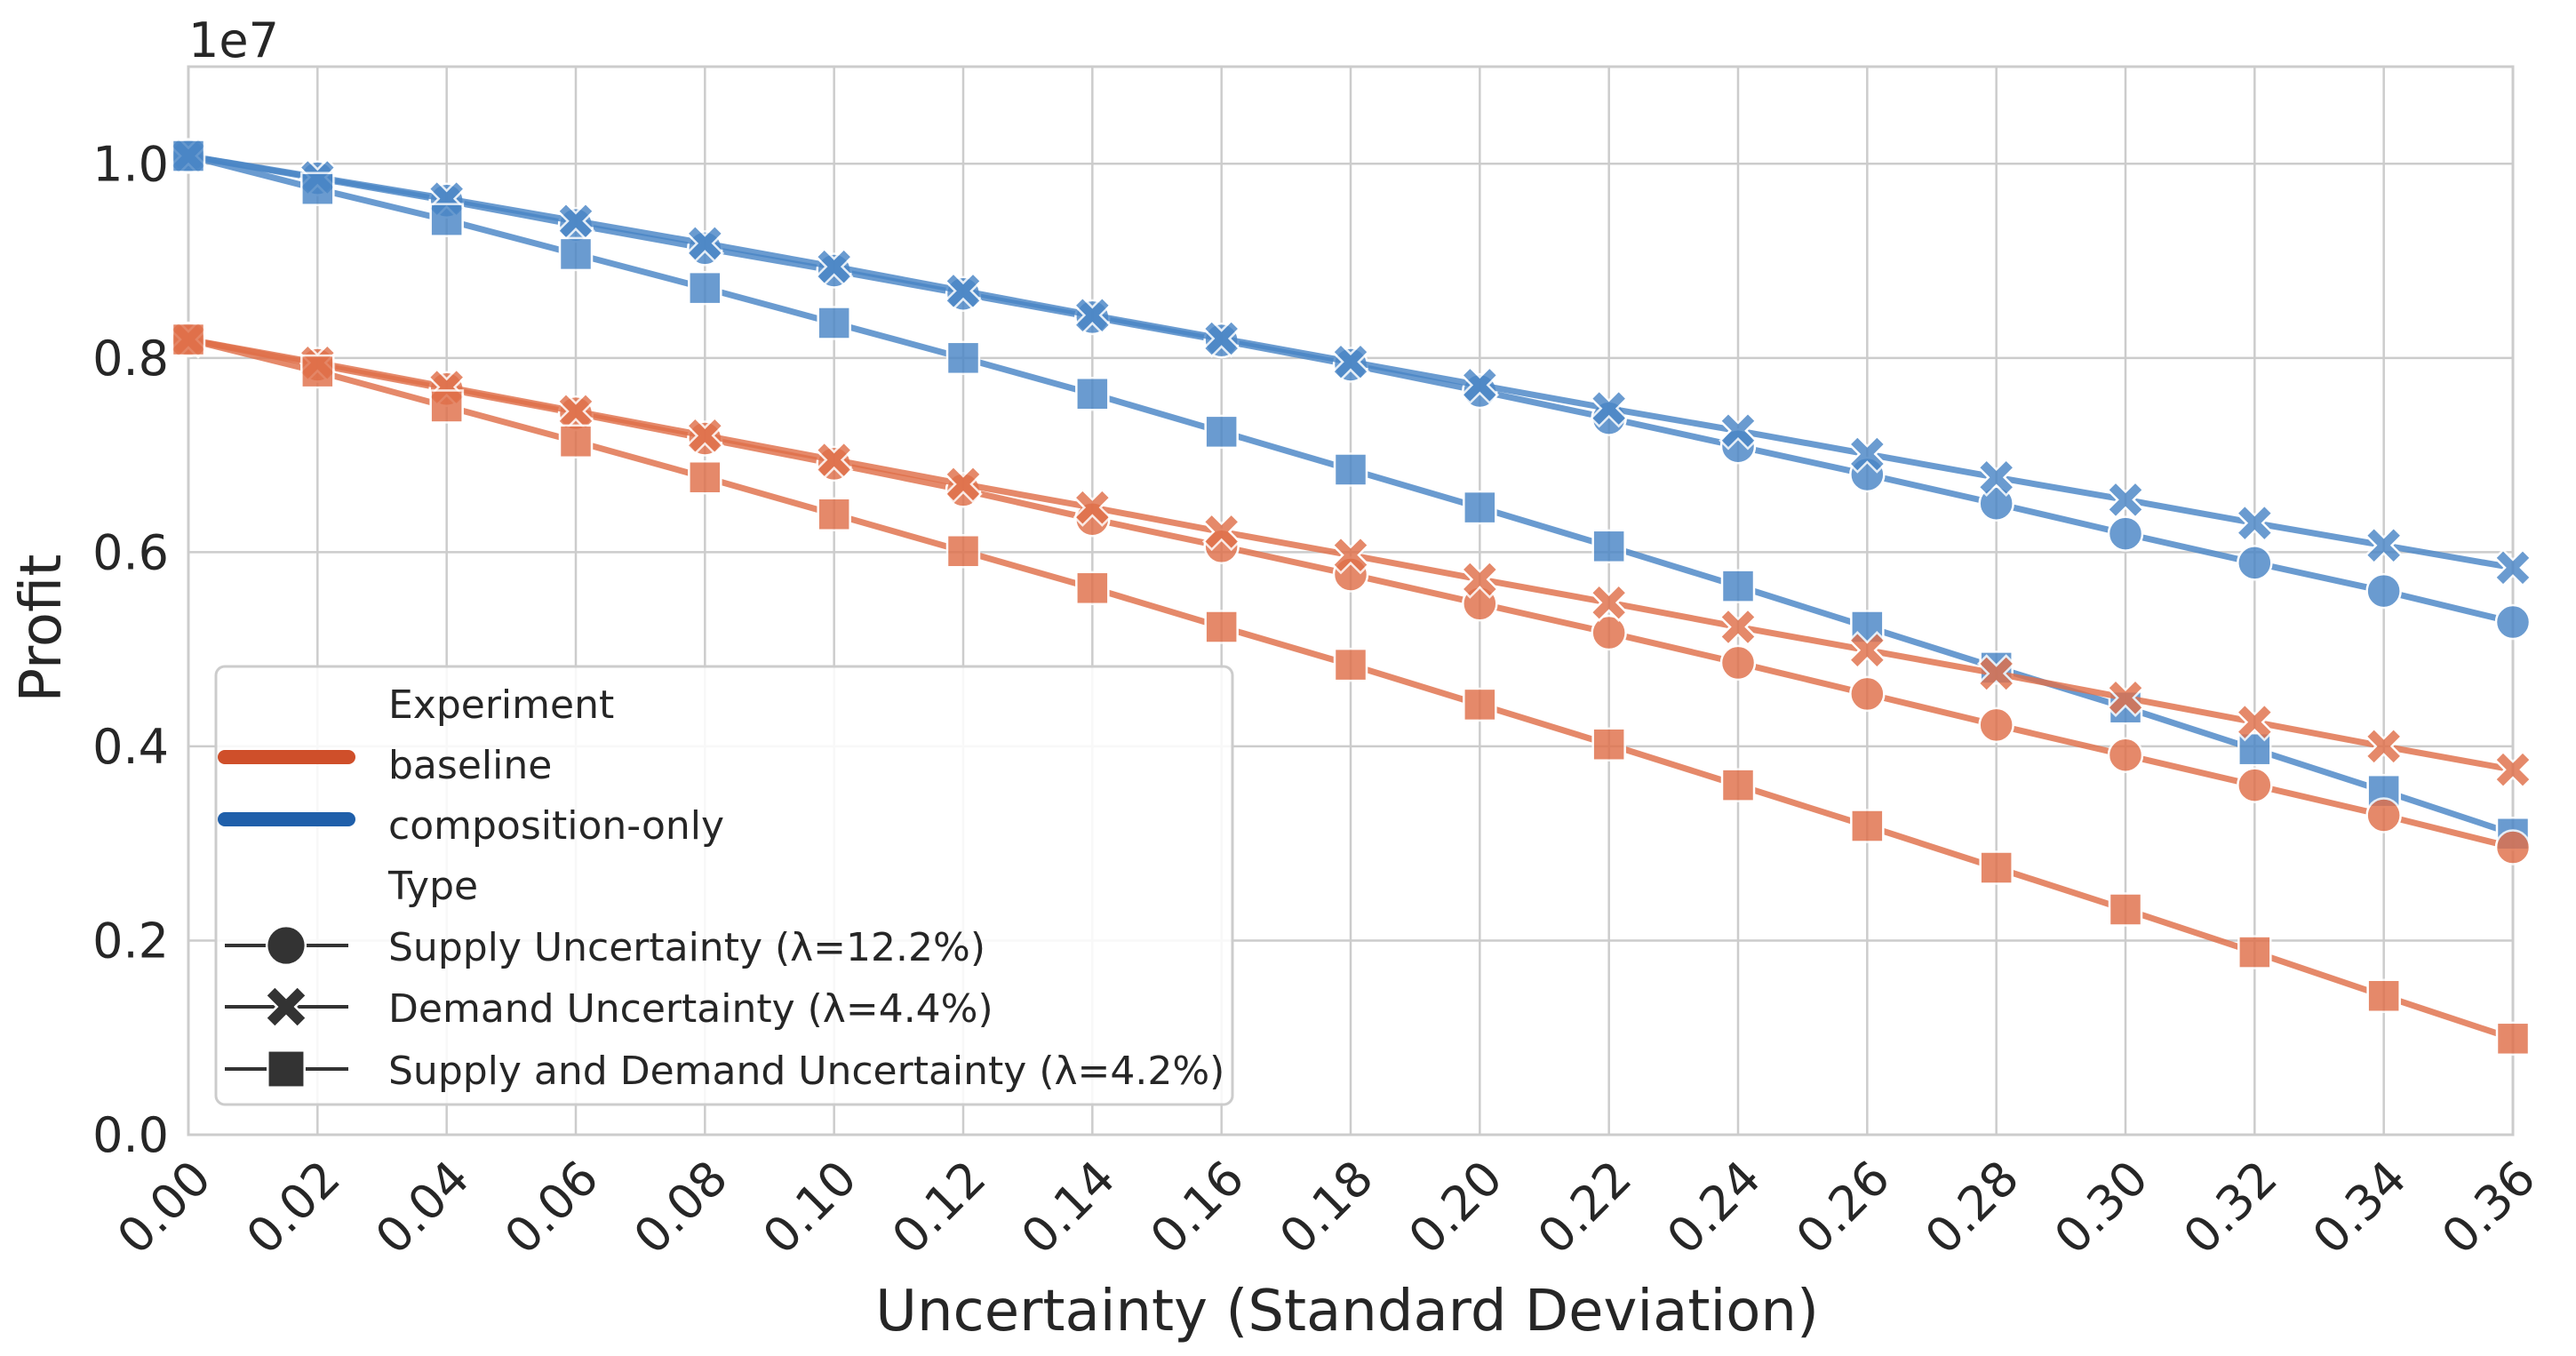 This screenshot has width=2576, height=1356. I want to click on legend-composition-label: composition-only, so click(556, 826).